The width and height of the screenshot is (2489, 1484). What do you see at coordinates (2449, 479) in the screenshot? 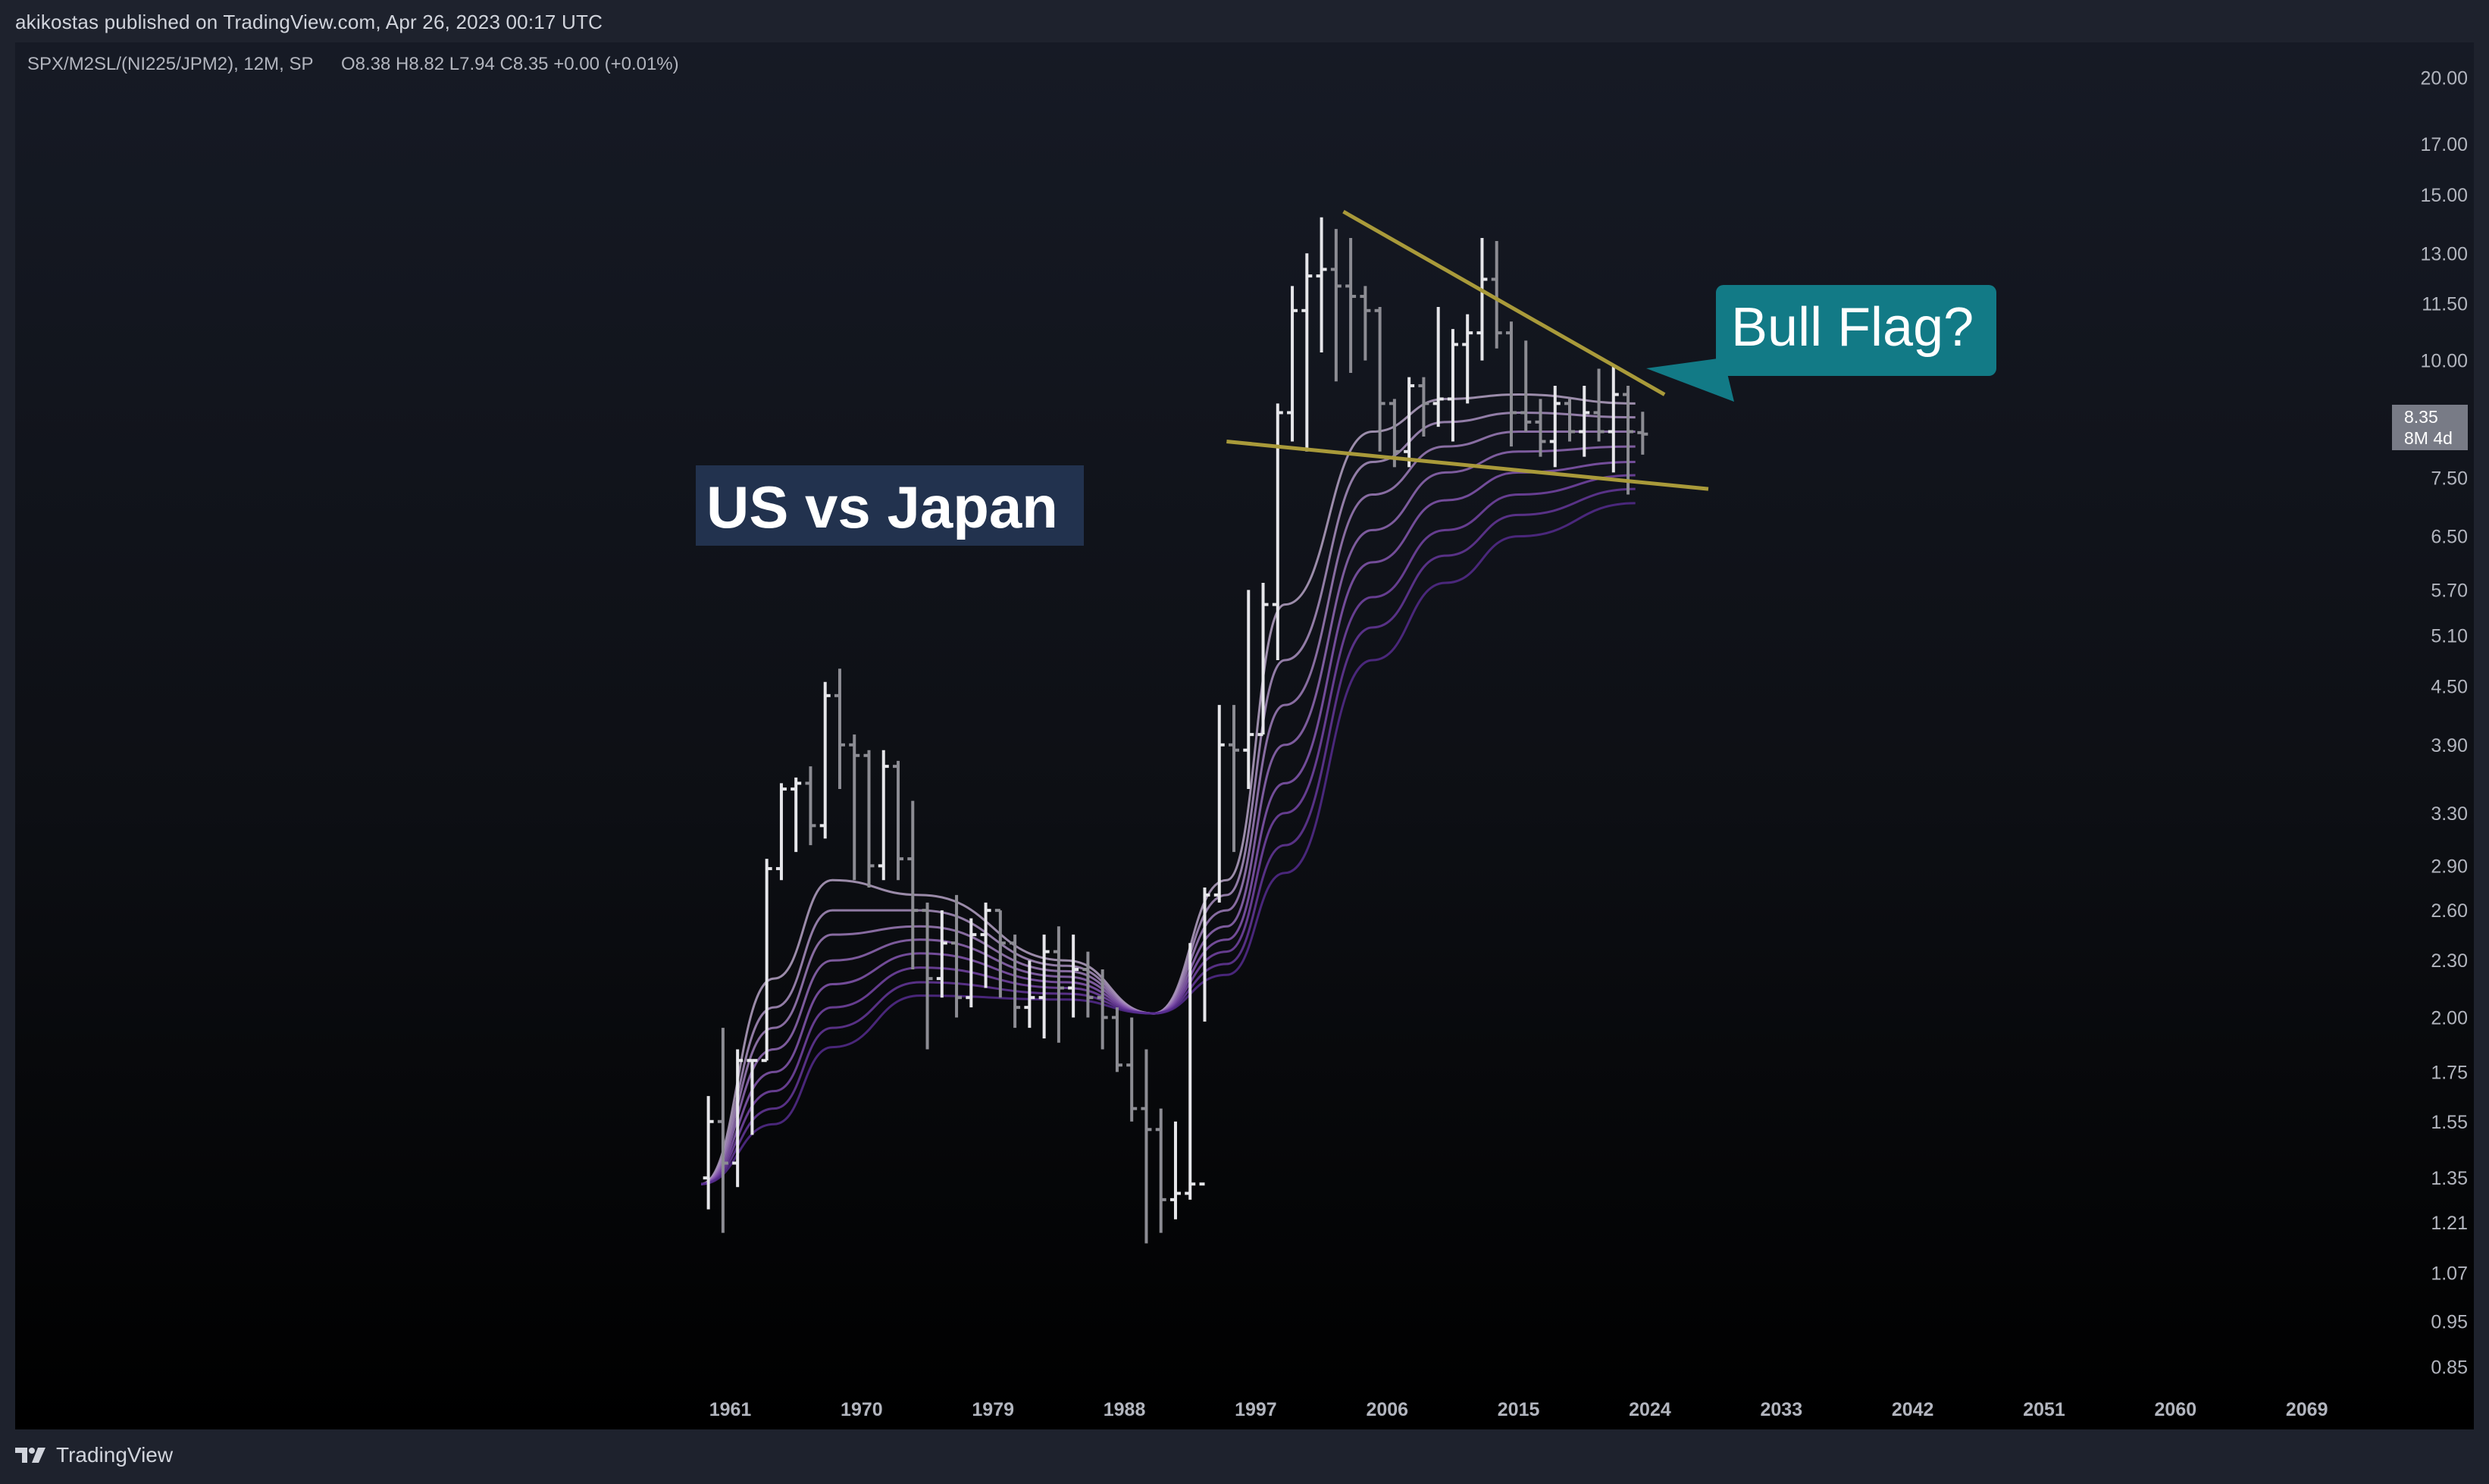
I see `y-tick-label: 7.50` at bounding box center [2449, 479].